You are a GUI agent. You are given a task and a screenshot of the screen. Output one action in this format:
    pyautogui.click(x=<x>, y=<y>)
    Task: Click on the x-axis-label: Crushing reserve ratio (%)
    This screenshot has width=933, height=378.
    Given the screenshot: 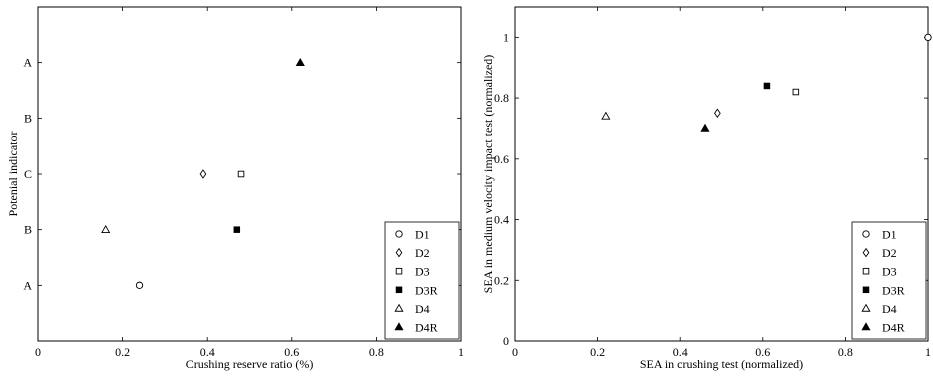 What is the action you would take?
    pyautogui.click(x=250, y=364)
    